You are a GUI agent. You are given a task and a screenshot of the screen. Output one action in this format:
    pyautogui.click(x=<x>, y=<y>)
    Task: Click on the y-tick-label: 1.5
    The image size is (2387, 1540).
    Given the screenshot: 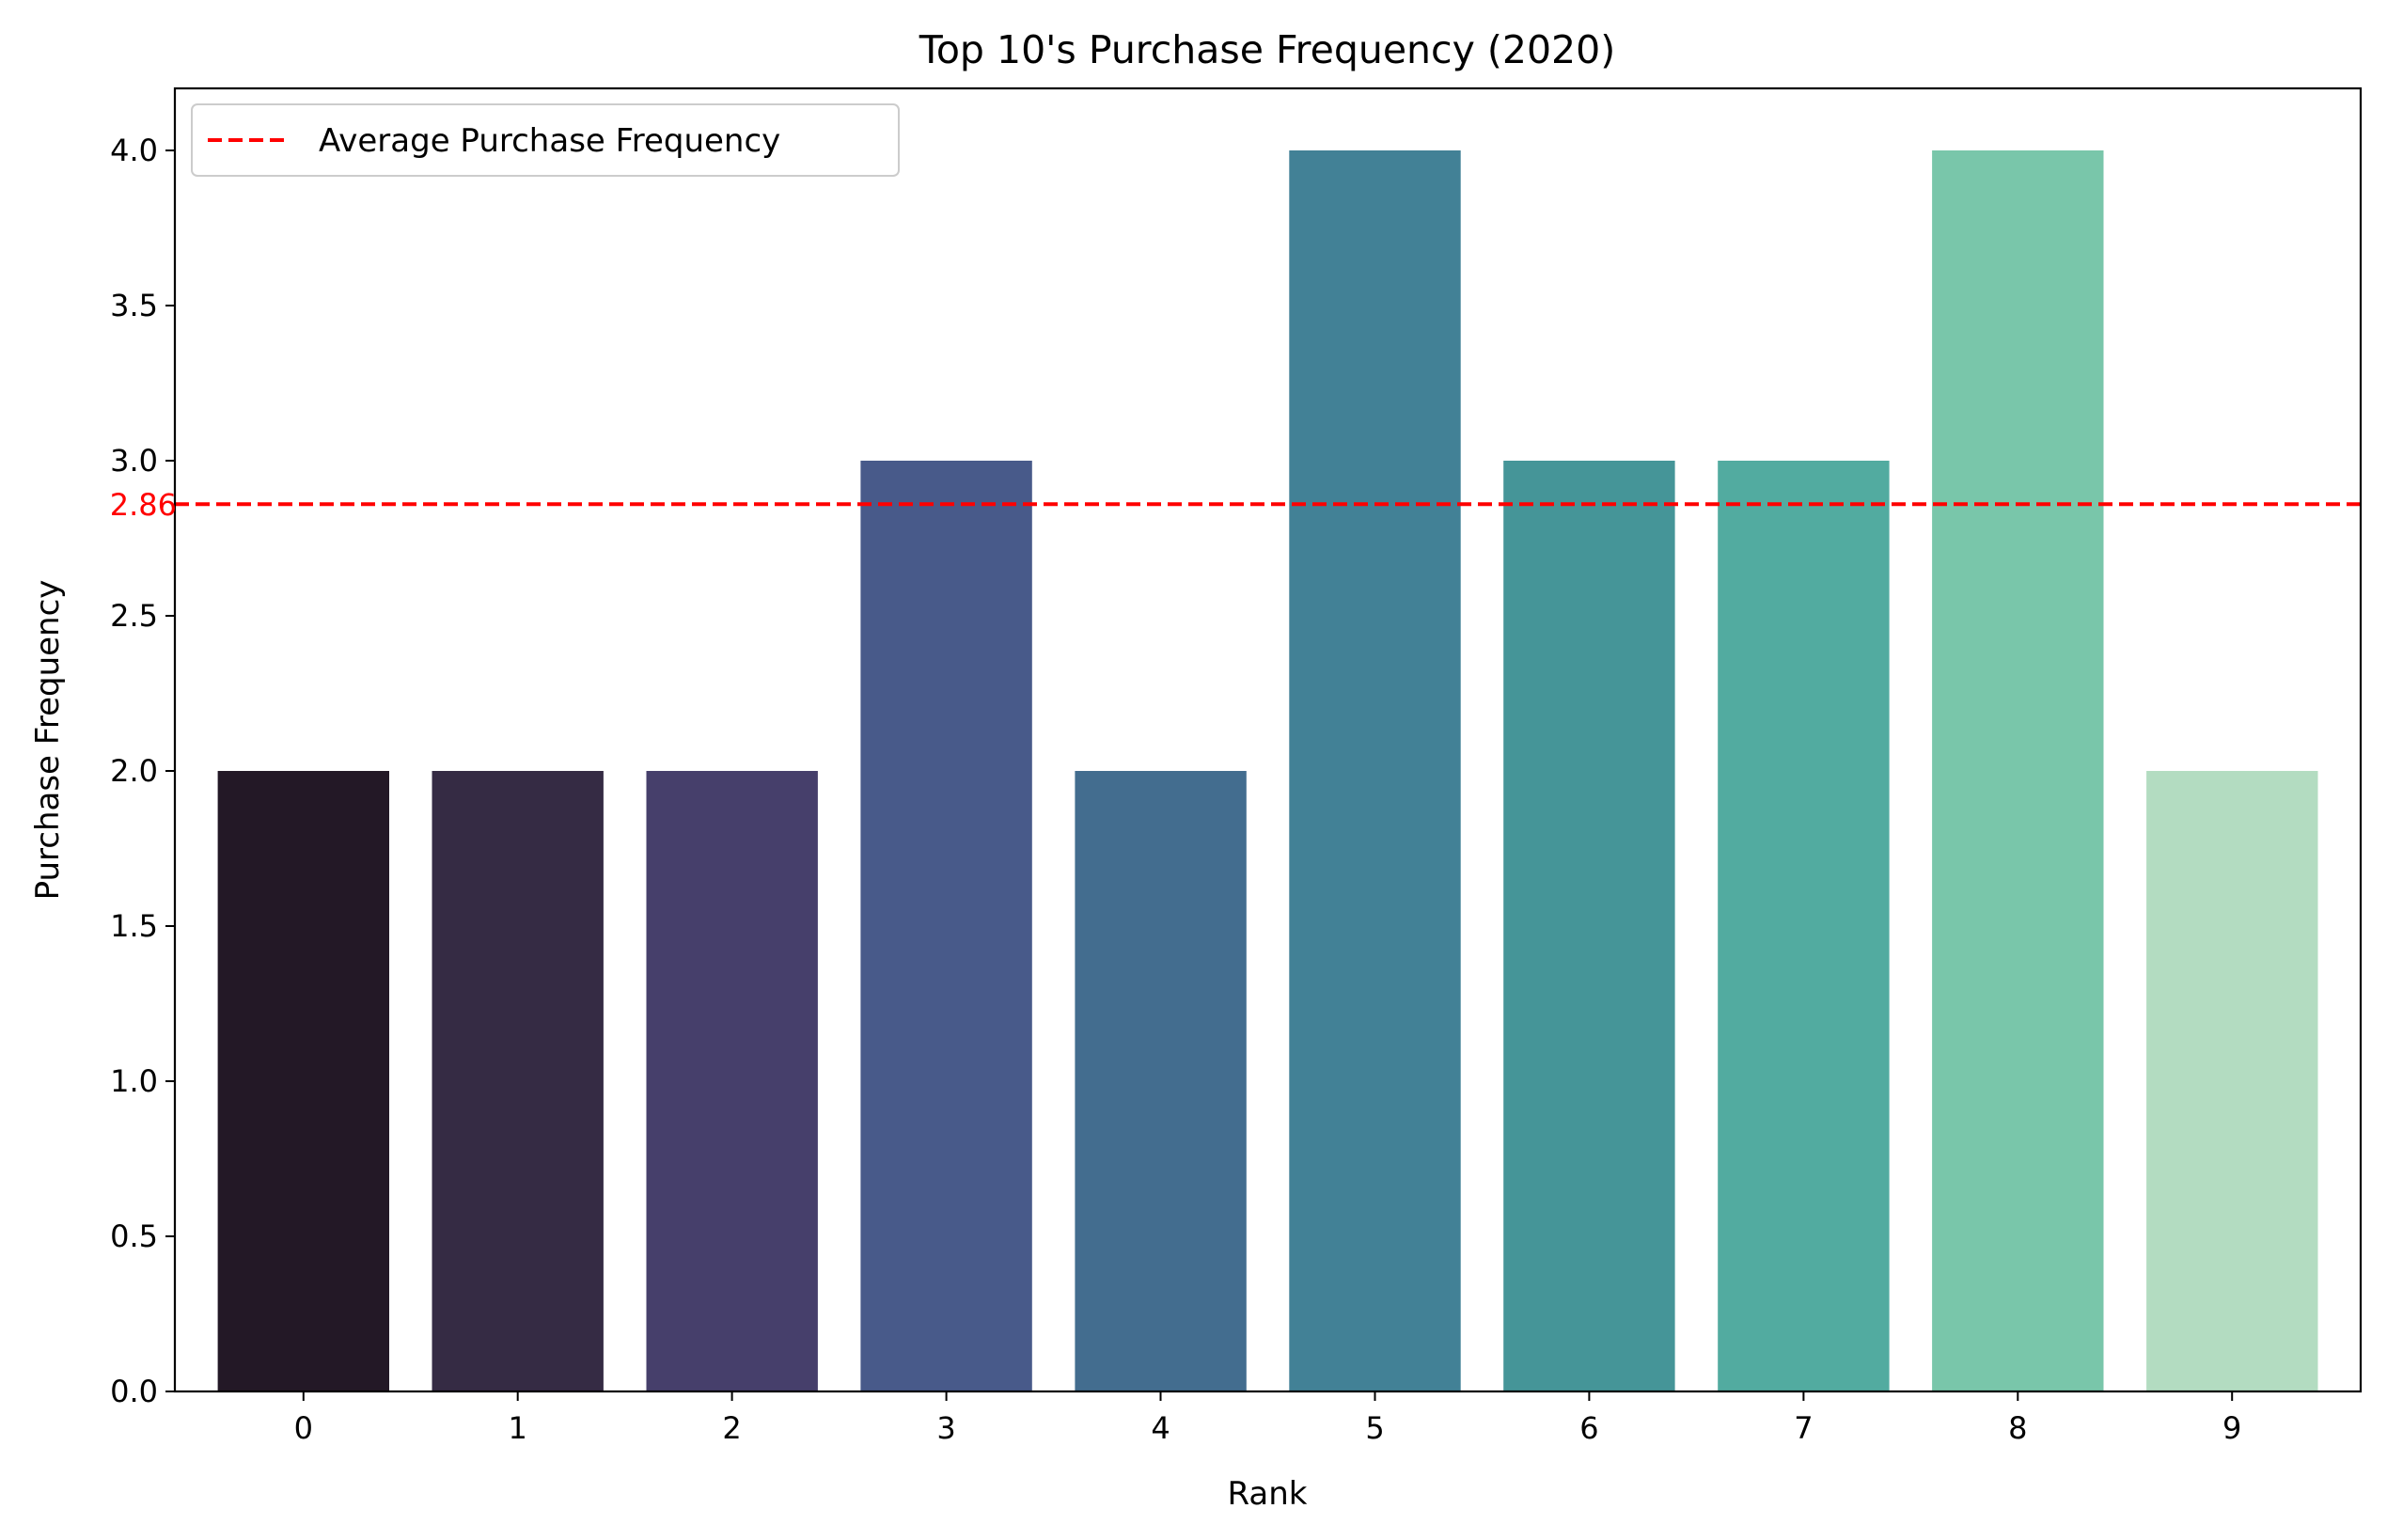 What is the action you would take?
    pyautogui.click(x=134, y=926)
    